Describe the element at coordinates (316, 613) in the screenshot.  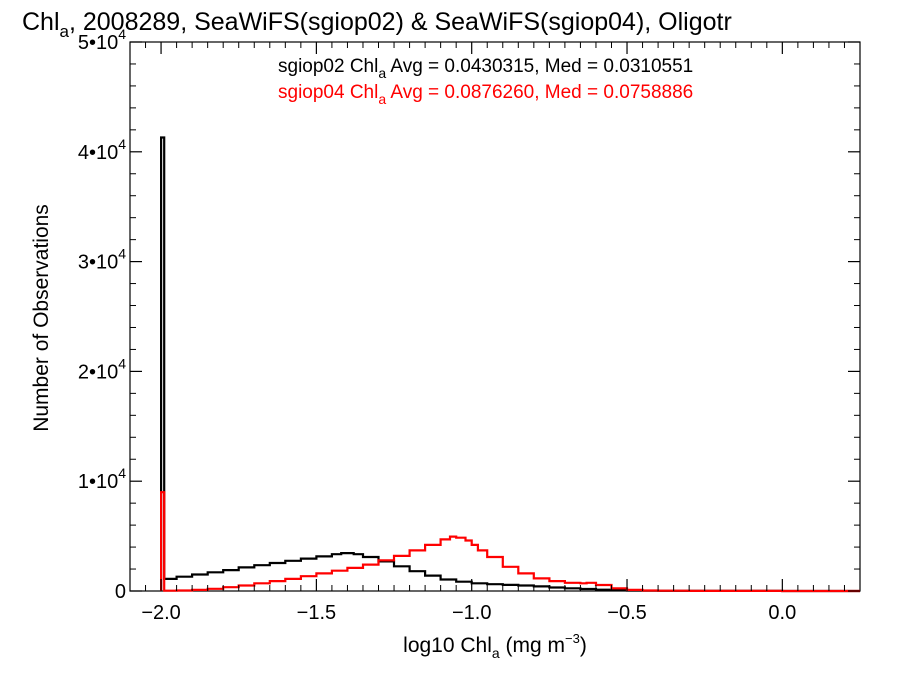
I see `x-tick-label: −1.5` at that location.